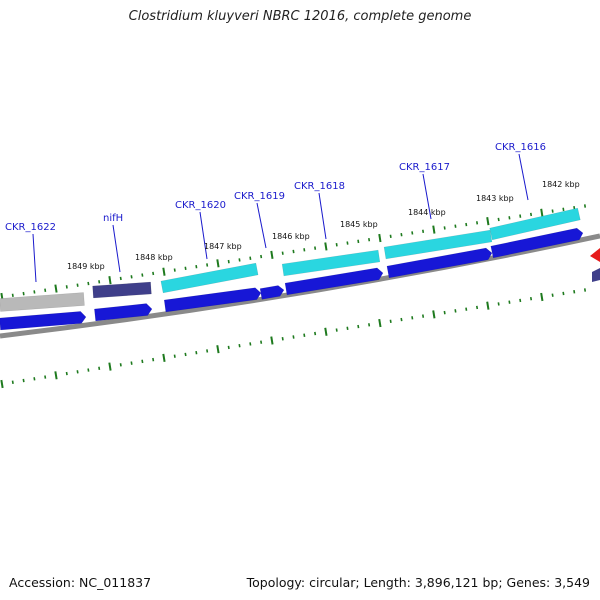 This screenshot has height=600, width=600. I want to click on gene-label-ckr-1620: CKR_1620, so click(200, 205).